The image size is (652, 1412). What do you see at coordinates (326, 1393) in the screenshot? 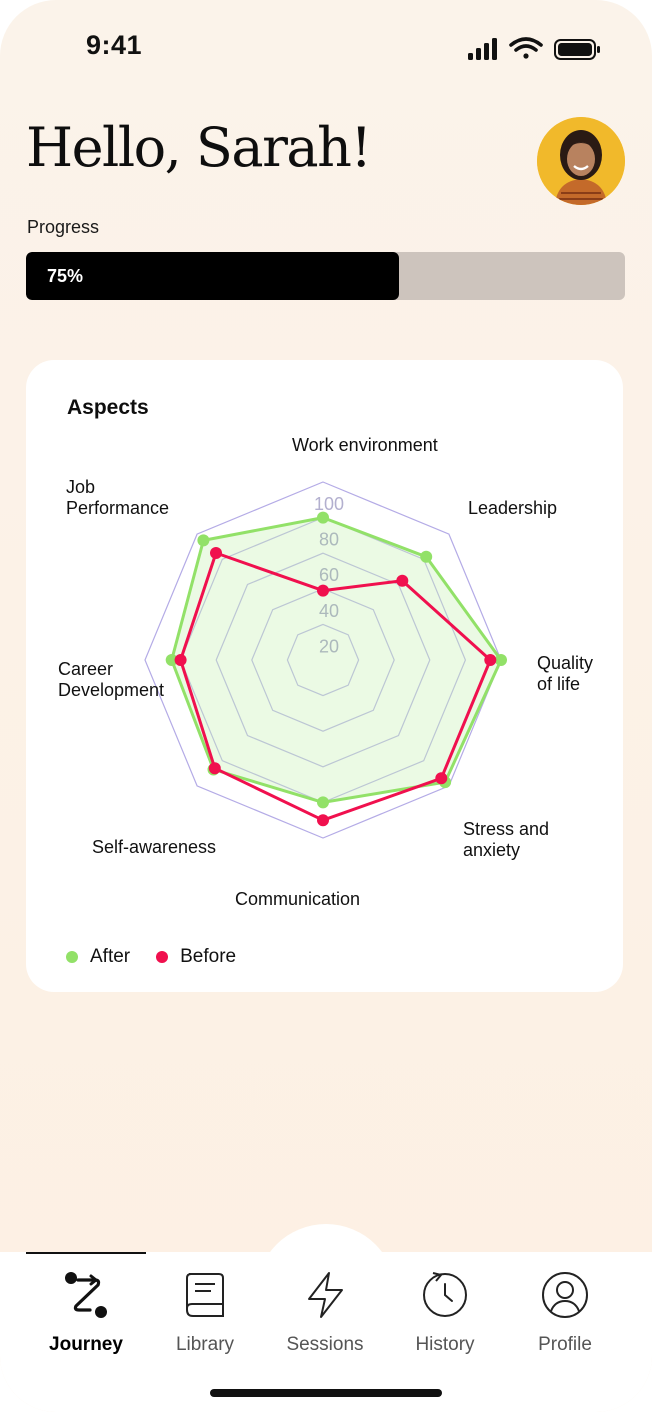
I see `home-indicator` at bounding box center [326, 1393].